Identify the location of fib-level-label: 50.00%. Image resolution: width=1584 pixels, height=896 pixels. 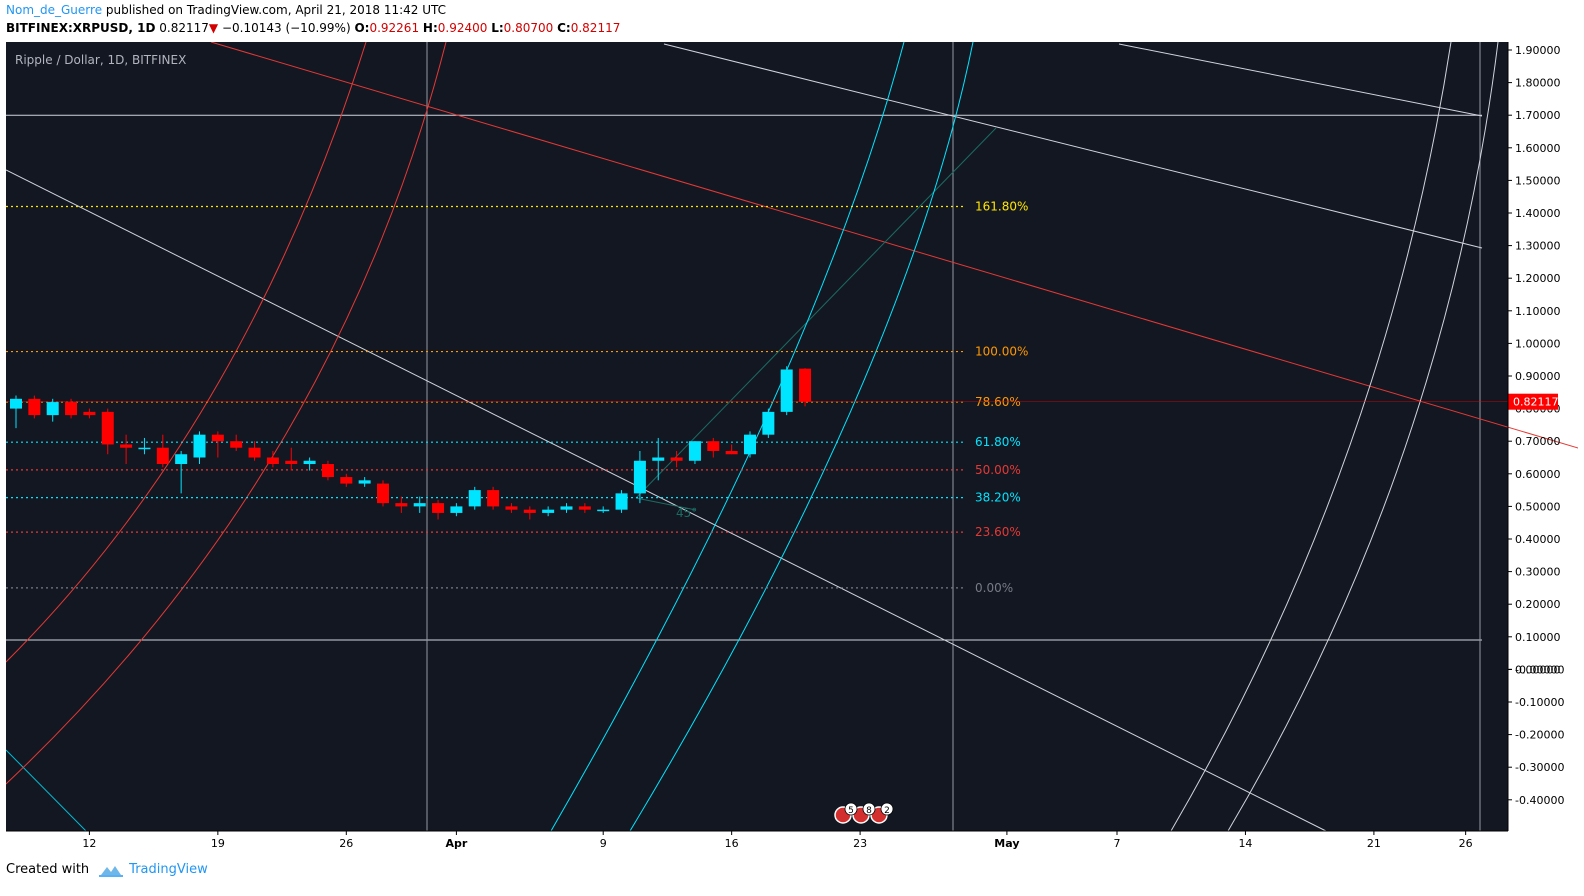
(998, 470).